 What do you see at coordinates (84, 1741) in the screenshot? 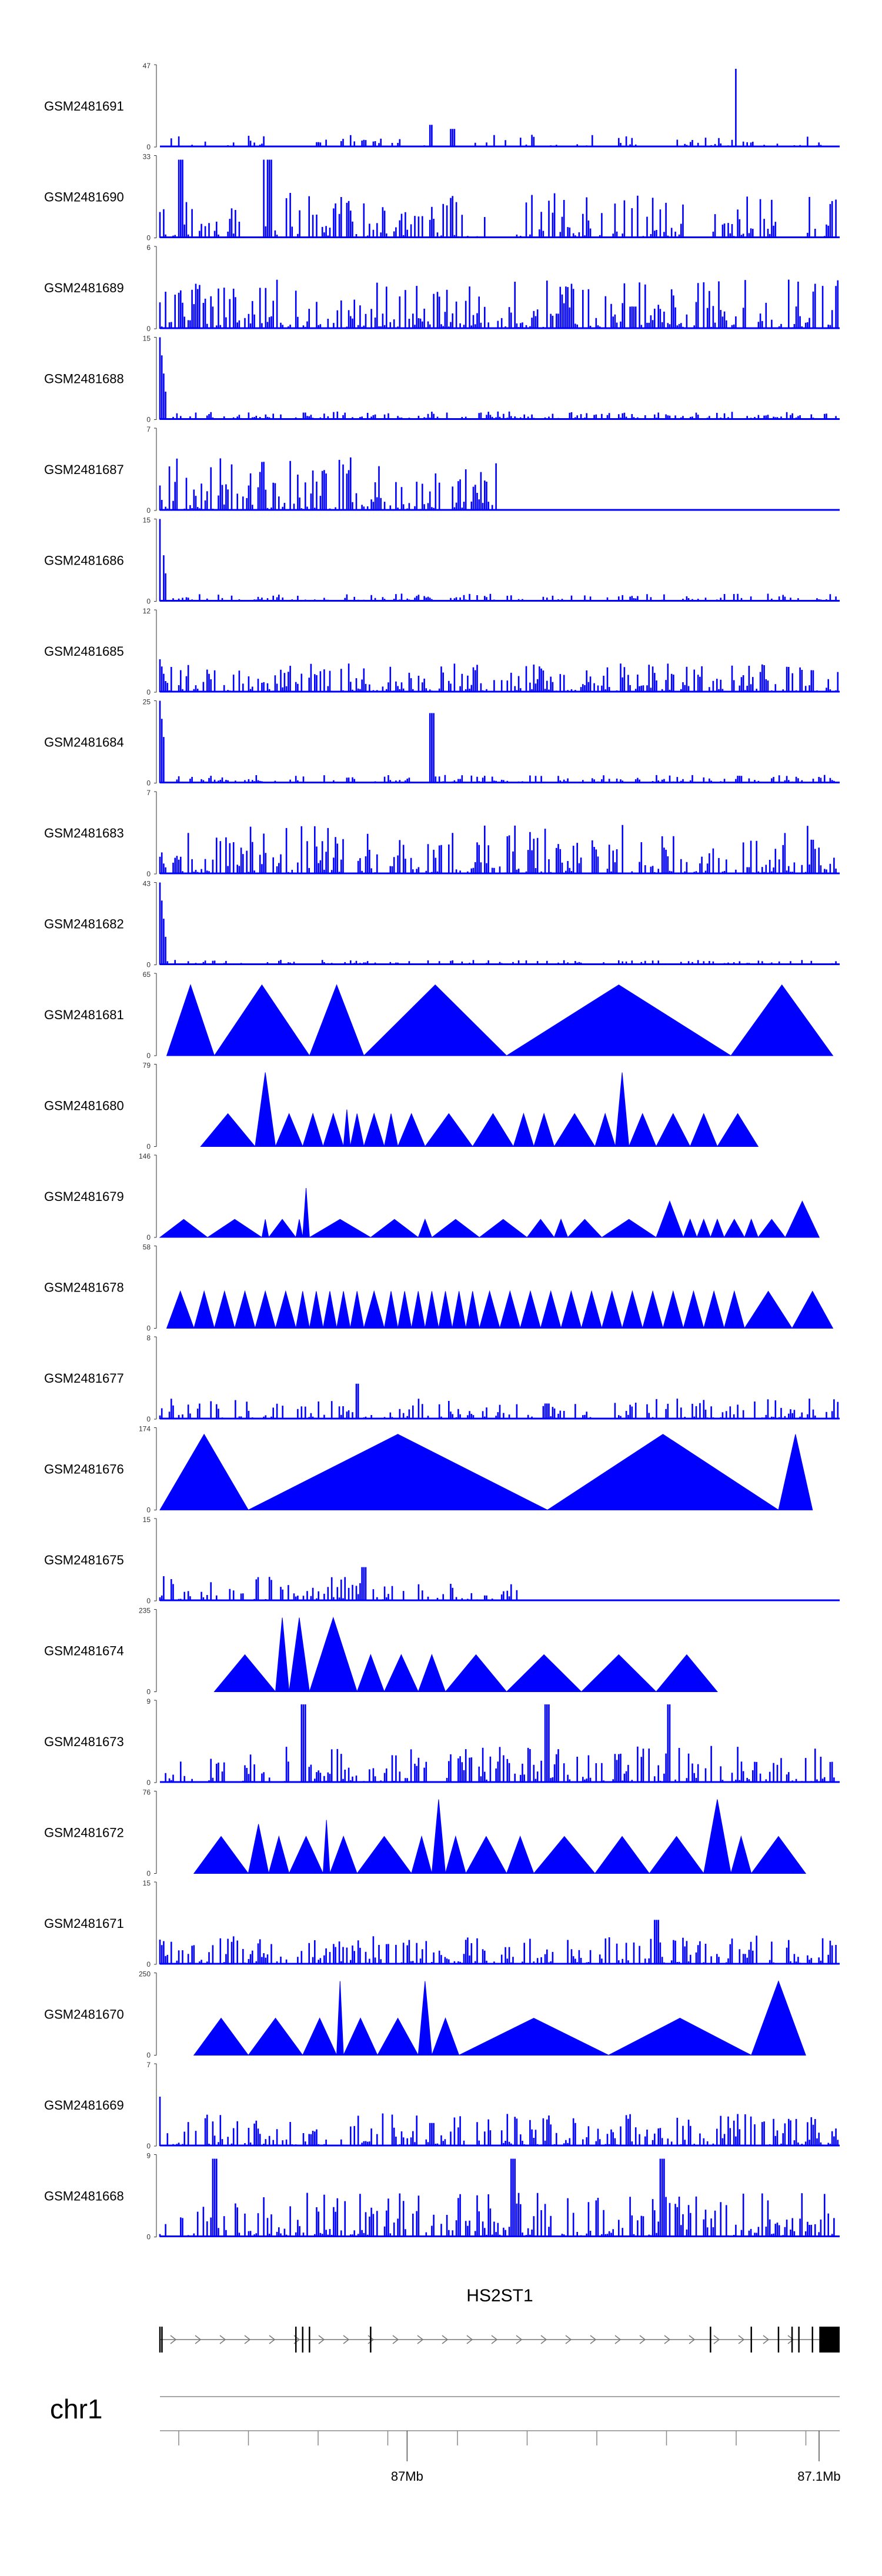
I see `track-label: GSM2481673` at bounding box center [84, 1741].